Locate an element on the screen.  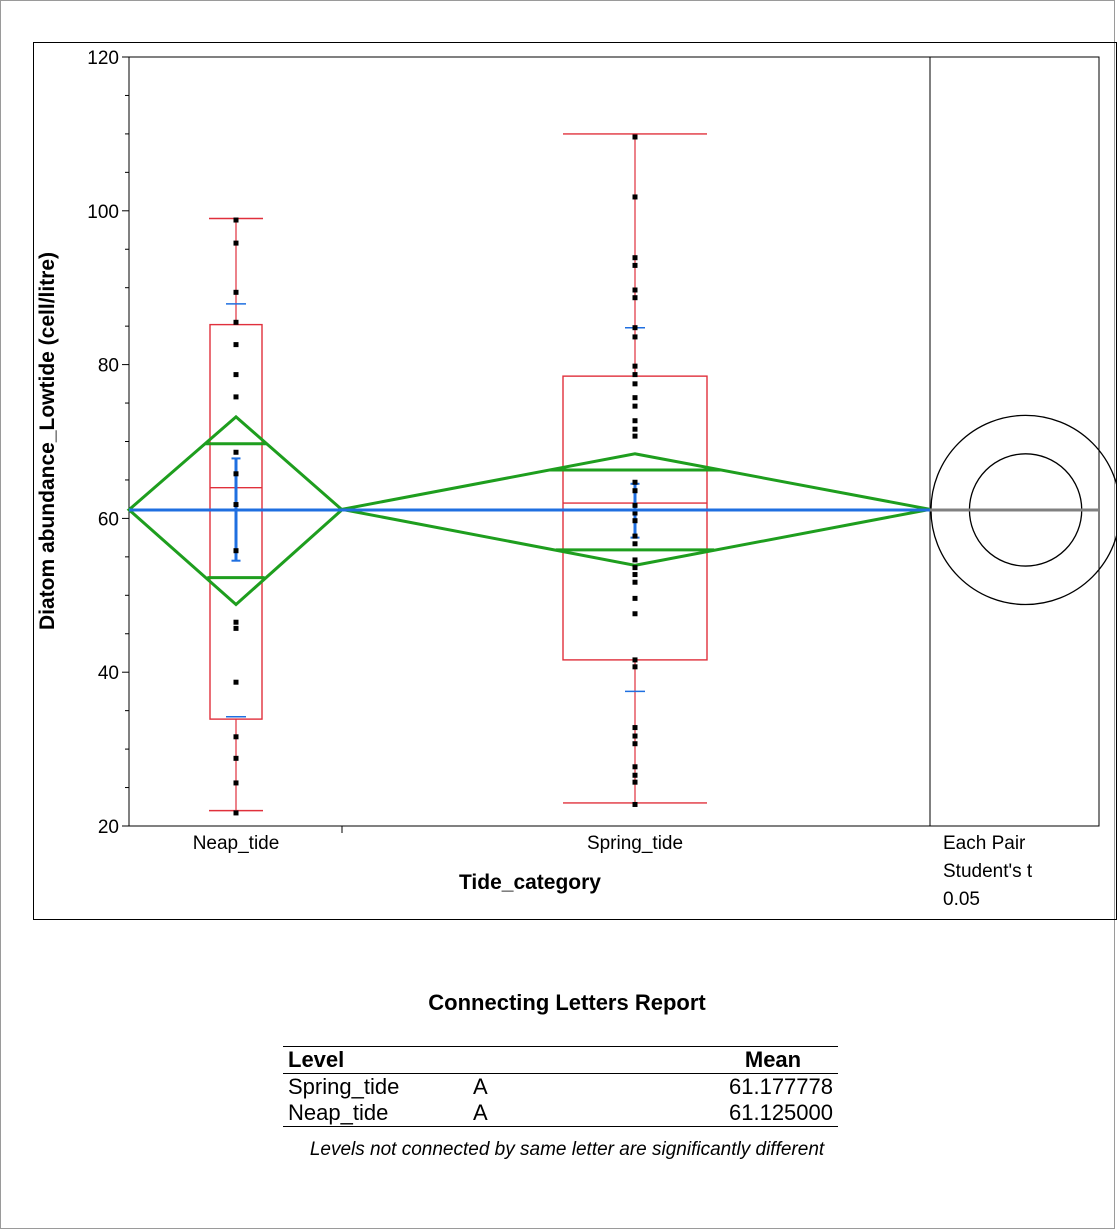
row-level: Neap_tide is located at coordinates (375, 1113).